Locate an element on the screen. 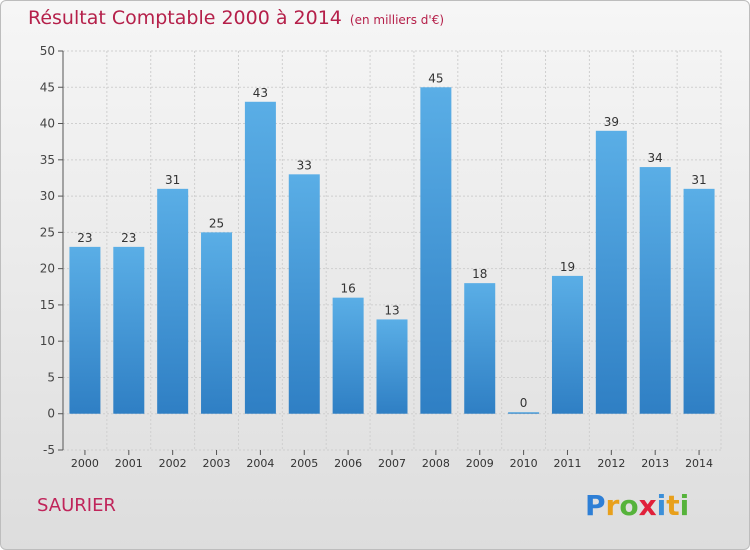 The height and width of the screenshot is (550, 750). bar-value-label: 16 is located at coordinates (347, 289).